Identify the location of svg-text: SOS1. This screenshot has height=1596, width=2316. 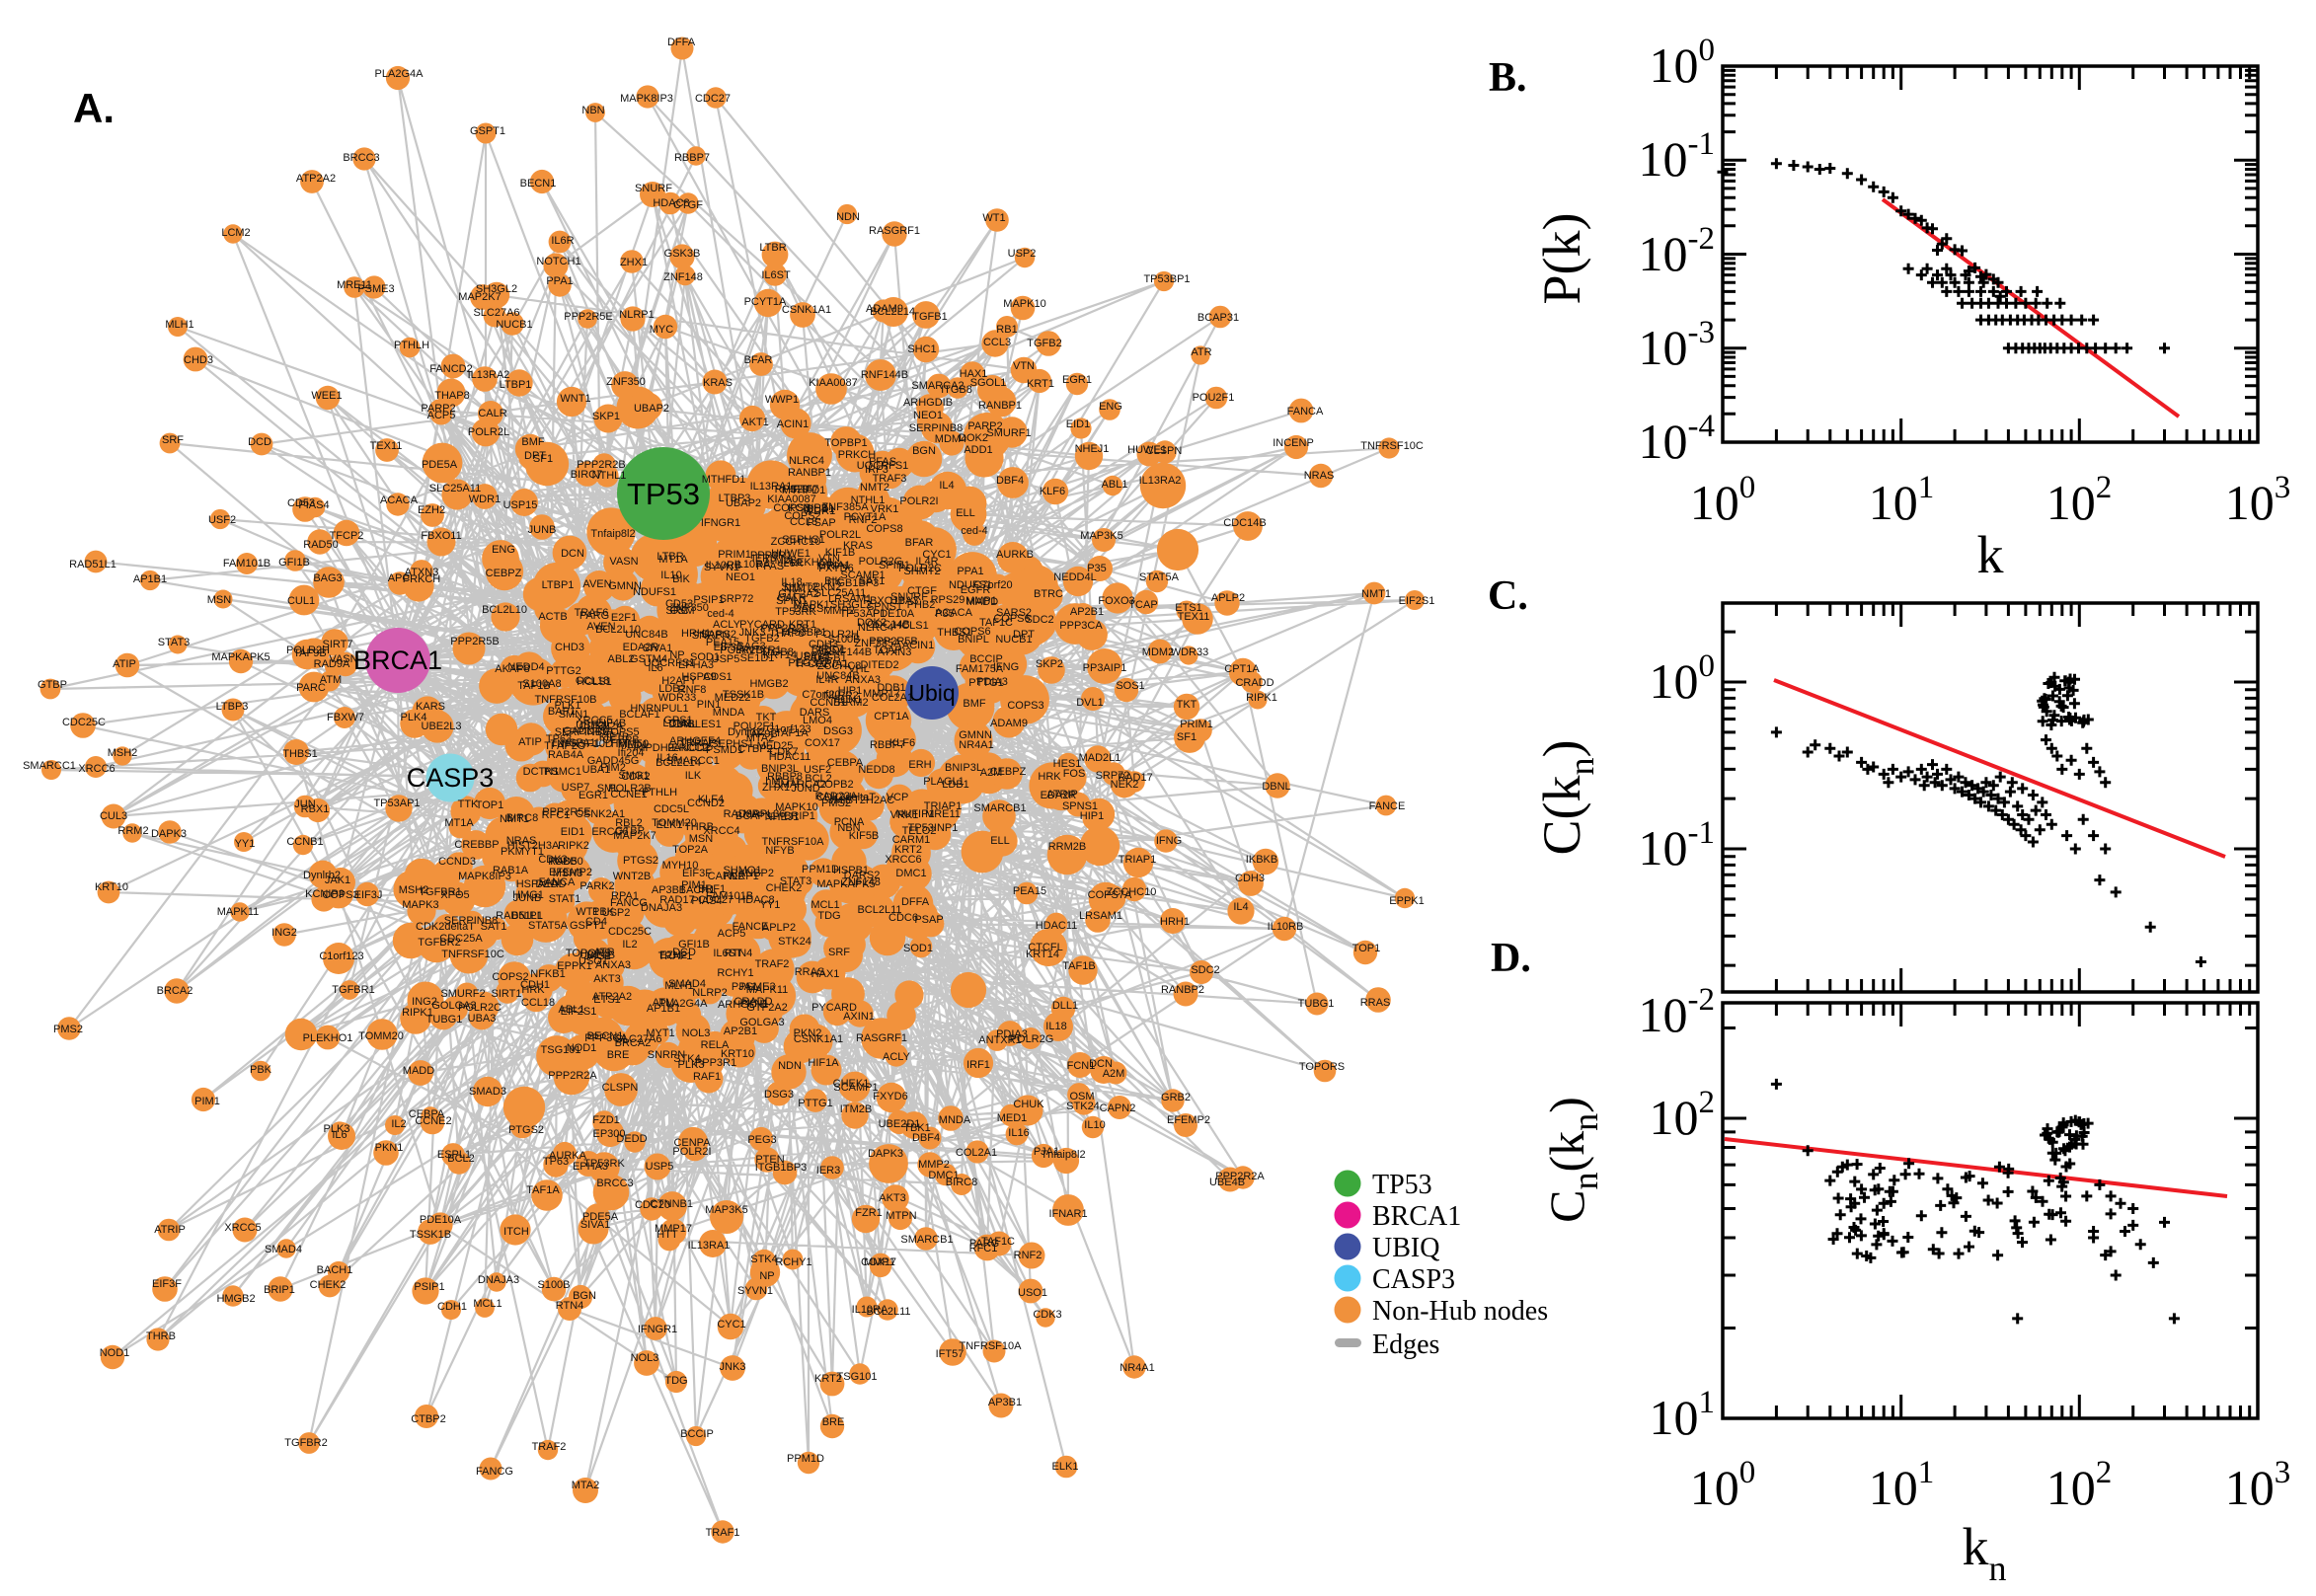
(1130, 686).